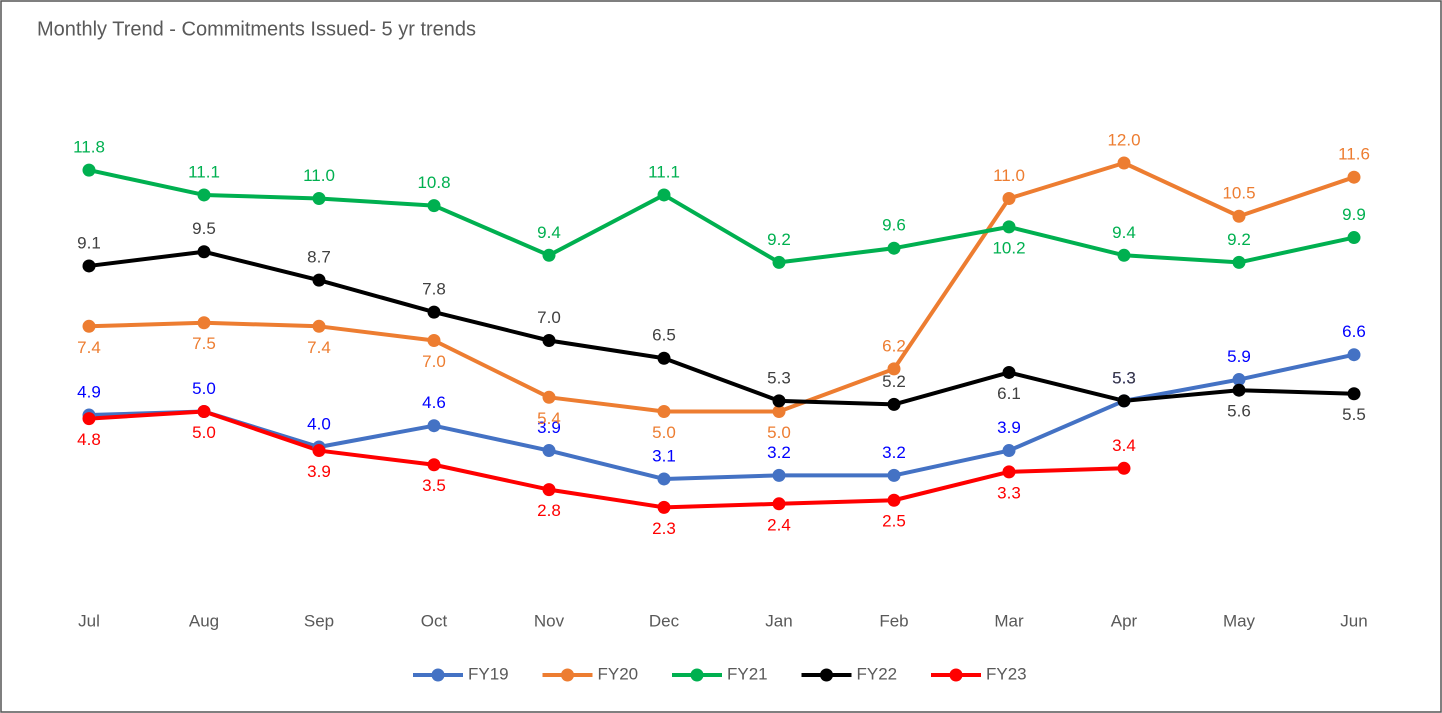 The width and height of the screenshot is (1442, 713). Describe the element at coordinates (549, 510) in the screenshot. I see `data-label: 2.8` at that location.